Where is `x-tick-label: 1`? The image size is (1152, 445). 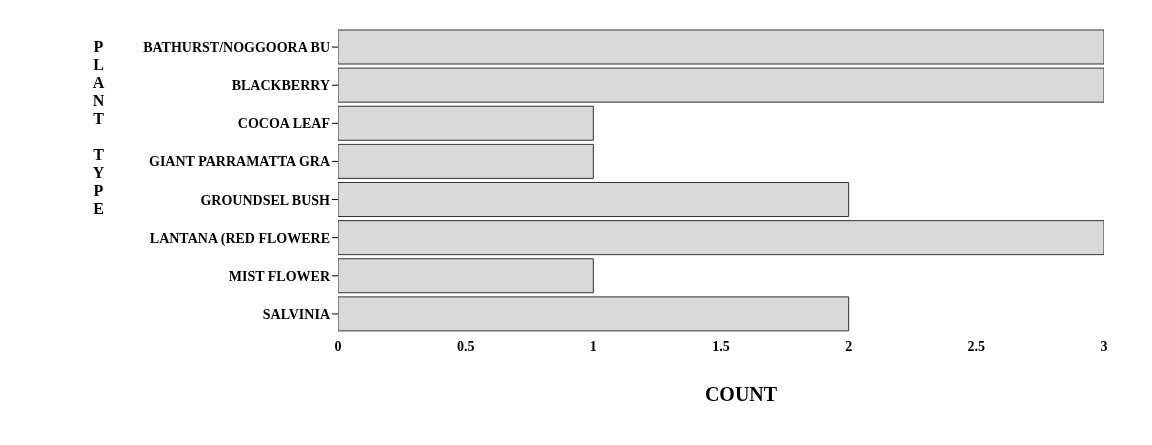
x-tick-label: 1 is located at coordinates (593, 346).